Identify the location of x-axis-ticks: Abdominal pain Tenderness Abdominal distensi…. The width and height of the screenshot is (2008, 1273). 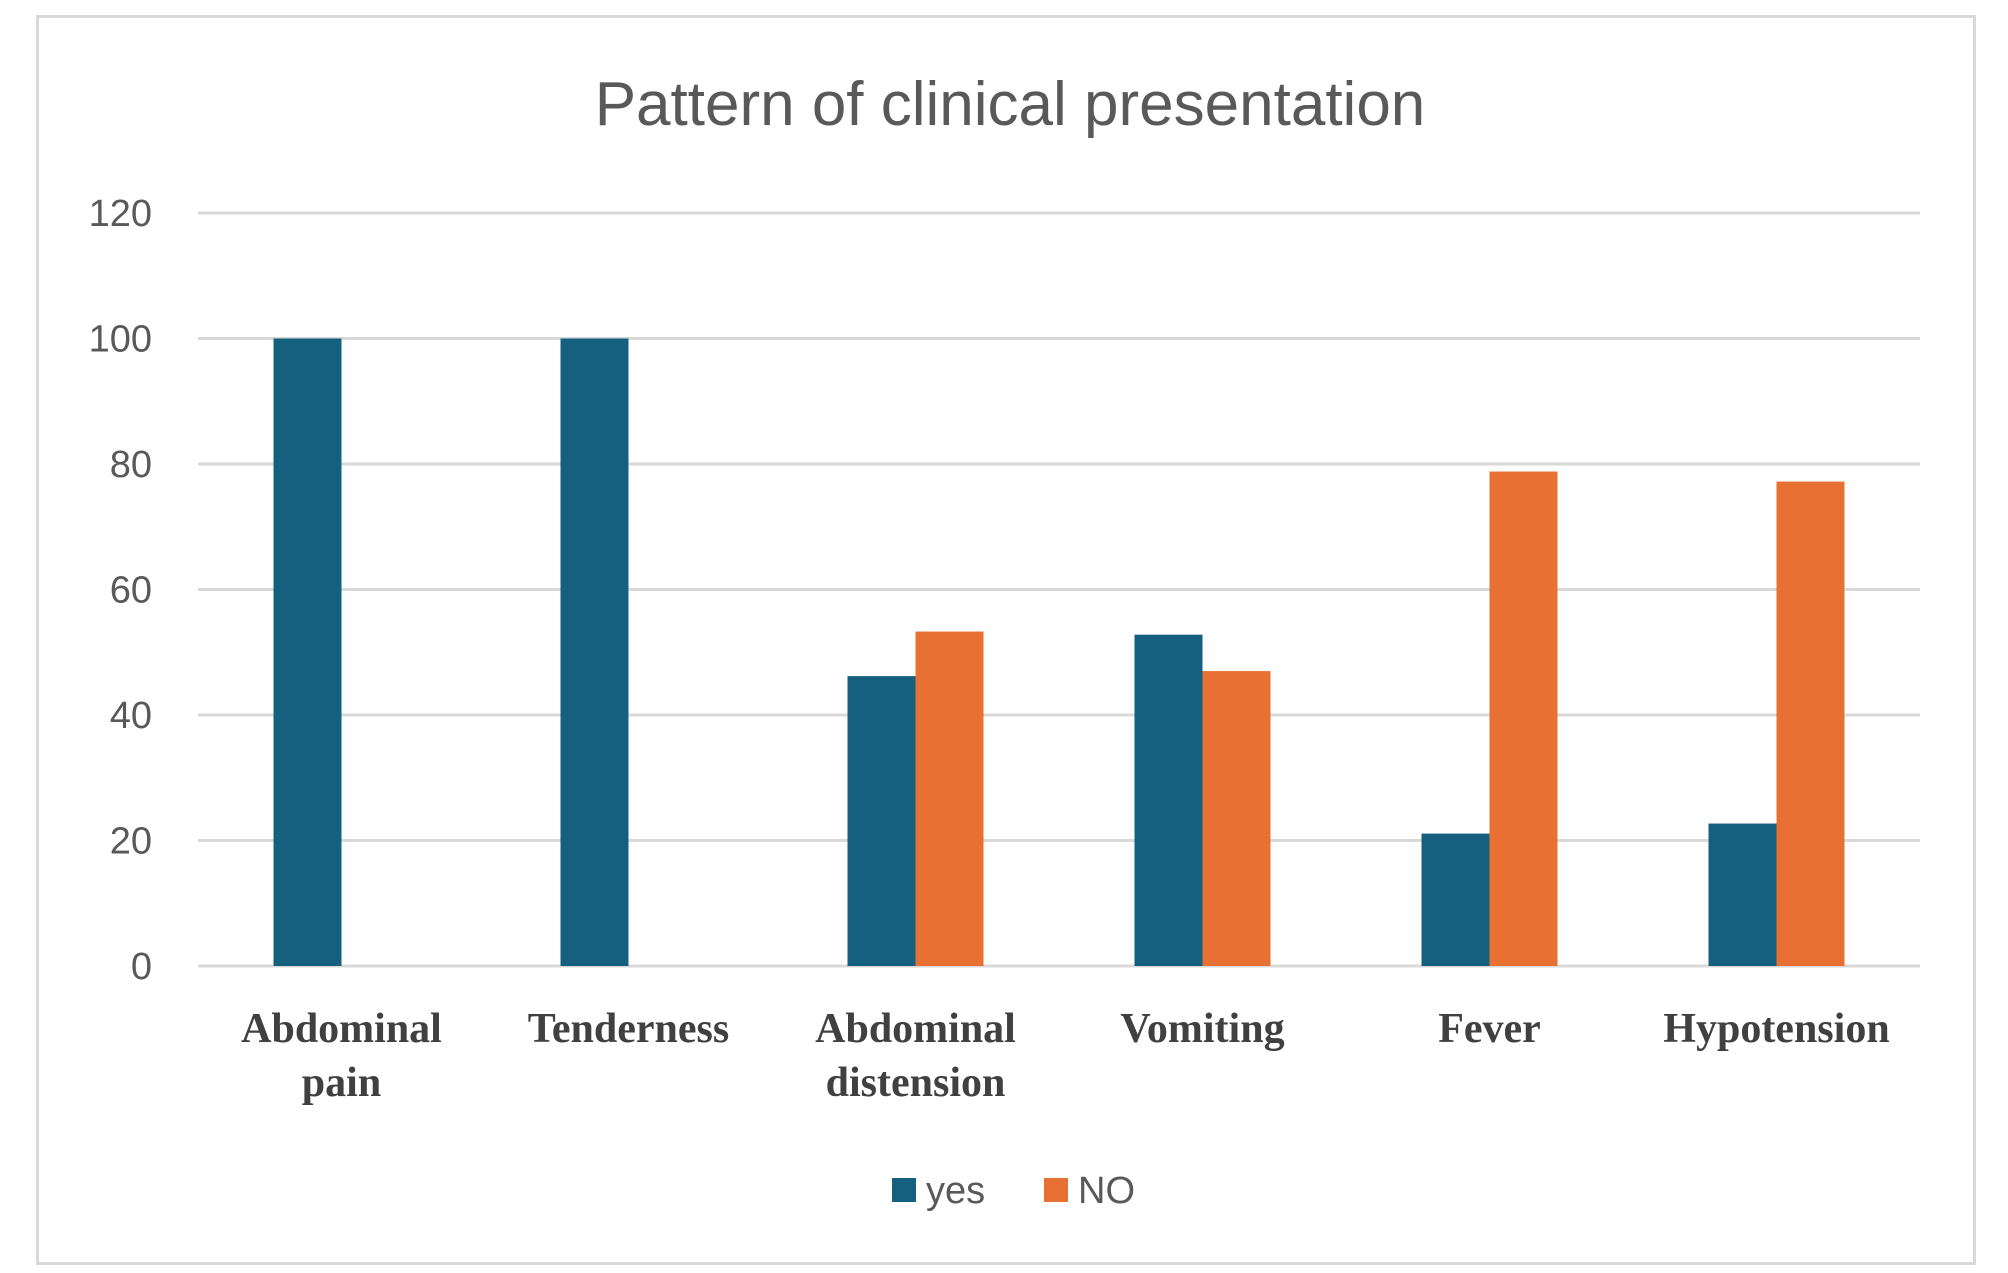
(1065, 1056).